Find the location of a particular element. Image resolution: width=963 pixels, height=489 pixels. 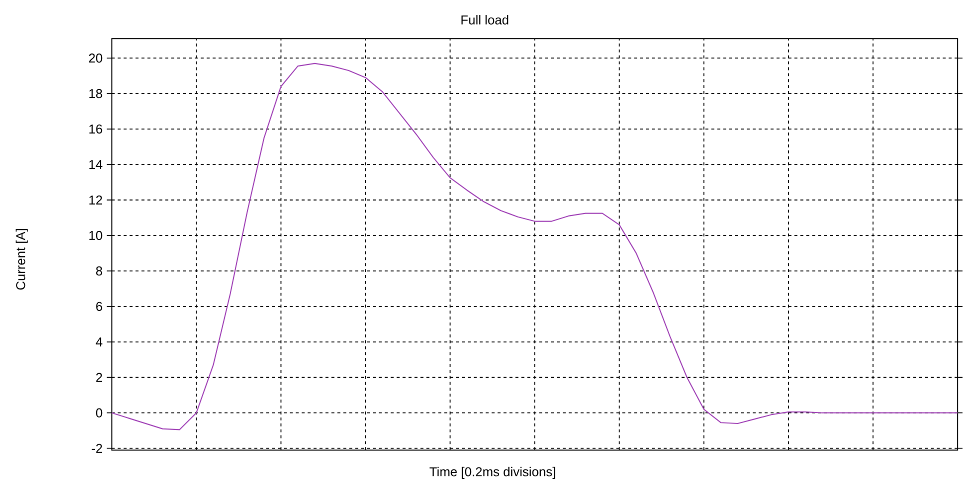

y-tick-label: 6 is located at coordinates (99, 307).